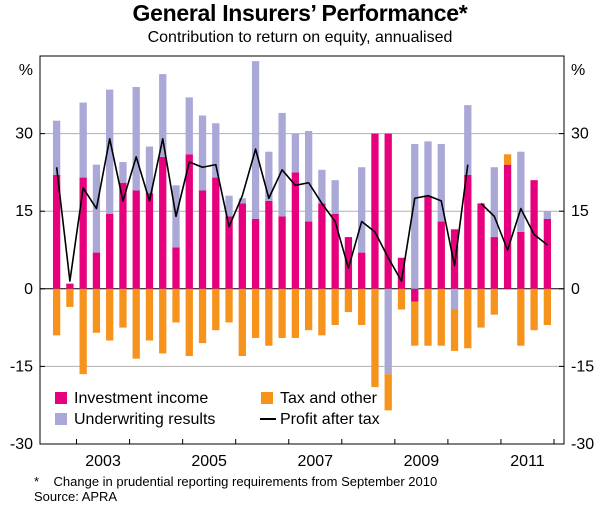 This screenshot has width=600, height=509. Describe the element at coordinates (582, 444) in the screenshot. I see `y-tick-right: -30` at that location.